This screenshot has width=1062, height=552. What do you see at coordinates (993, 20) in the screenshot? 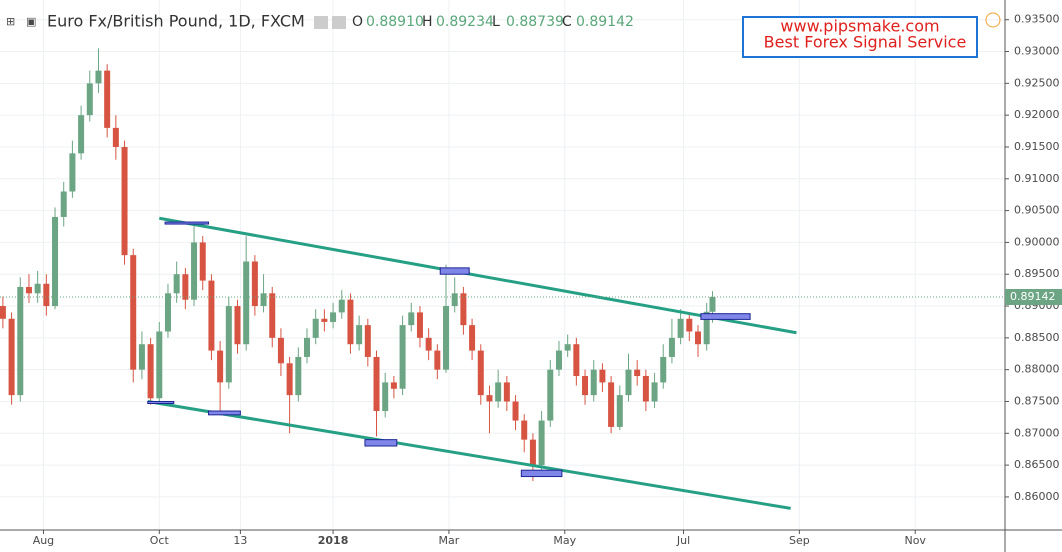
I see `alert-icon` at bounding box center [993, 20].